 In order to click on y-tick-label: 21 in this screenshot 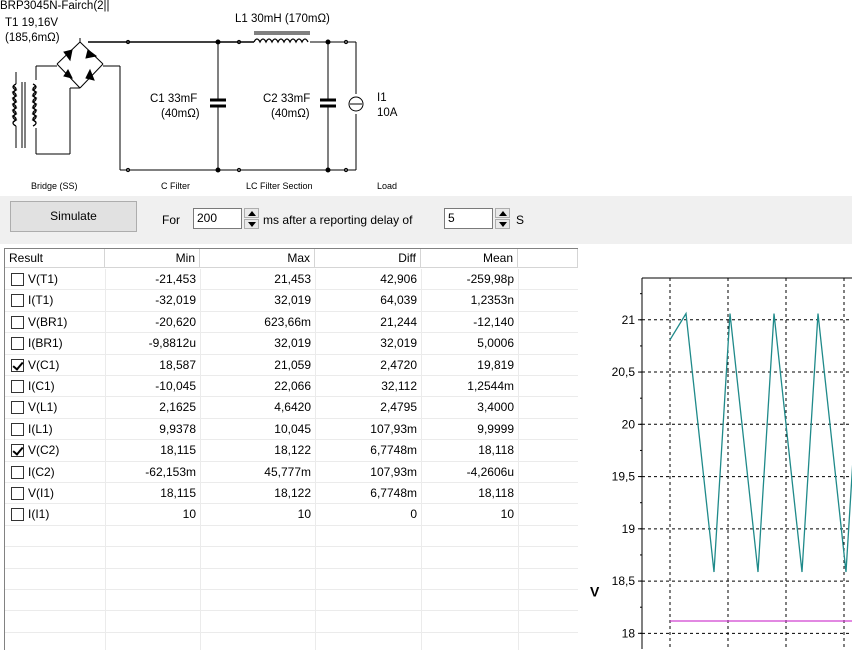, I will do `click(629, 320)`.